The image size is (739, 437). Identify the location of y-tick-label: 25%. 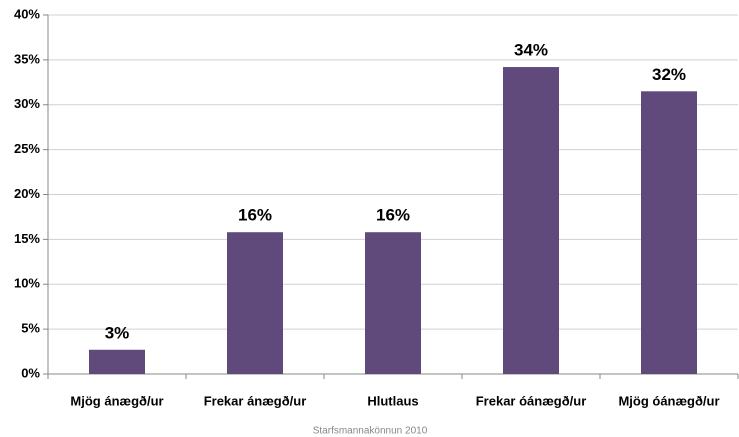
(27, 148).